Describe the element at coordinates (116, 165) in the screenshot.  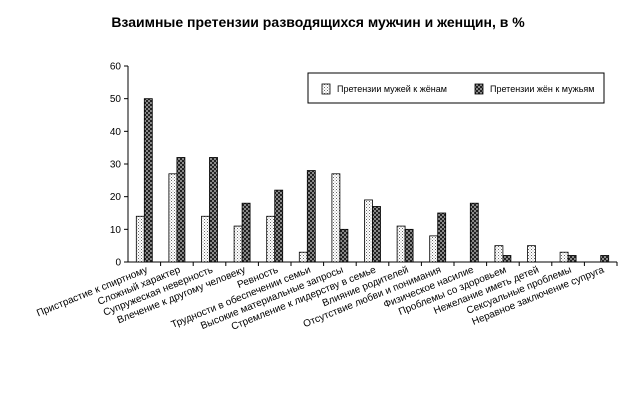
I see `y-tick-label: 30` at that location.